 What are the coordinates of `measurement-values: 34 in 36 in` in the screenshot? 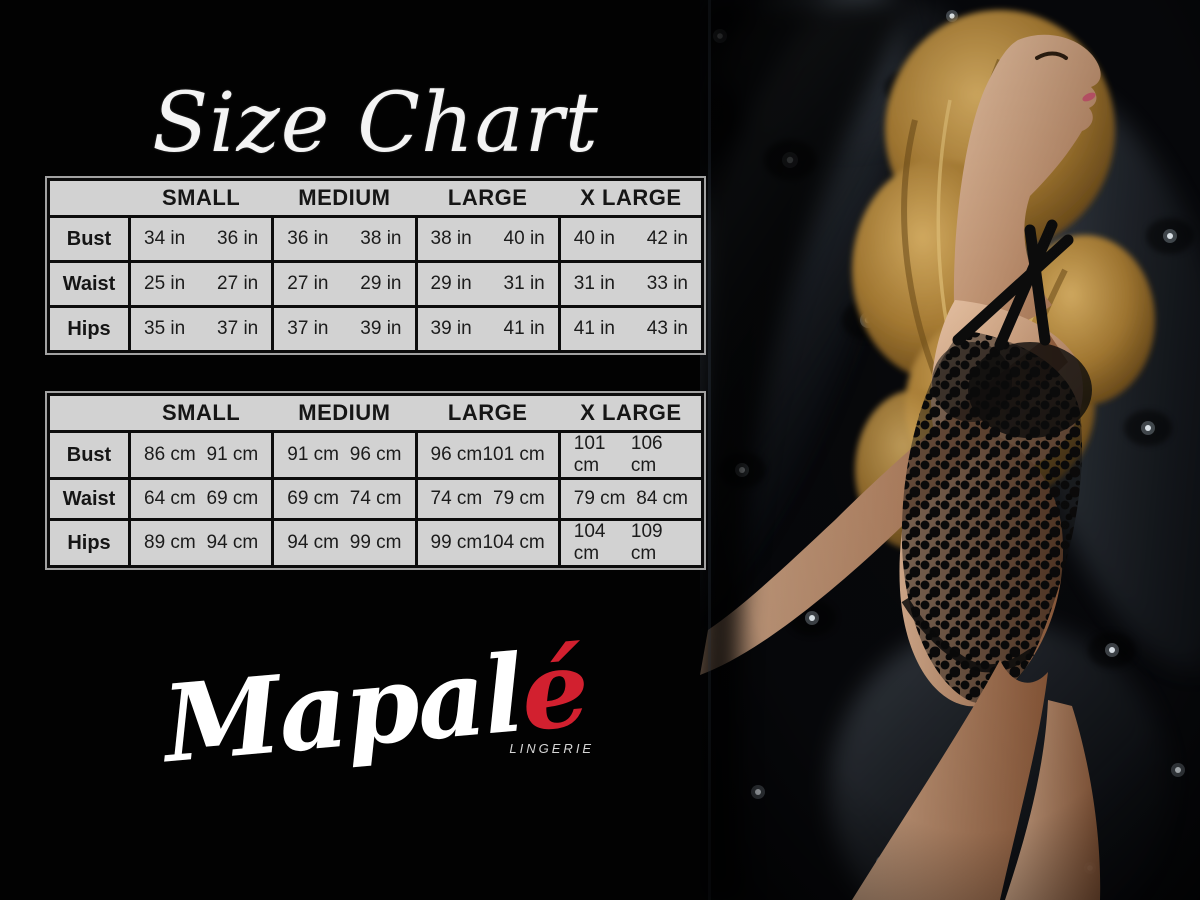 It's located at (201, 239).